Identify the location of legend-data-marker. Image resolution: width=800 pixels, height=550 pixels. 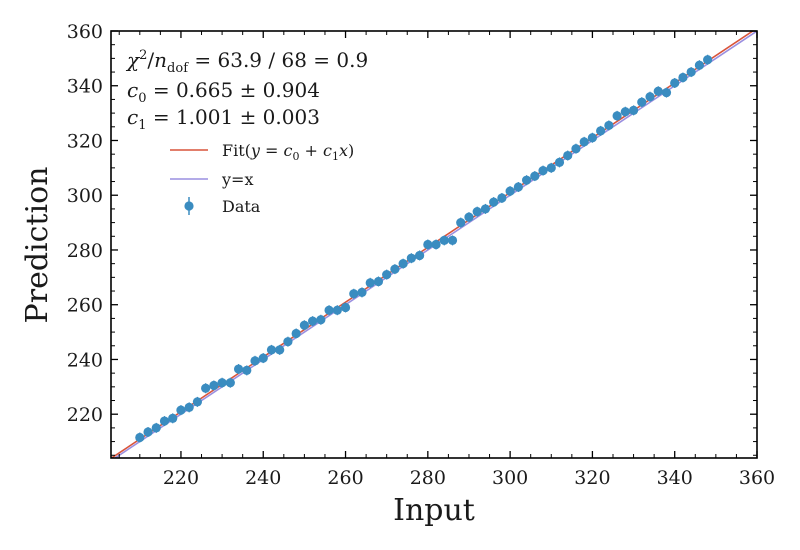
(189, 206).